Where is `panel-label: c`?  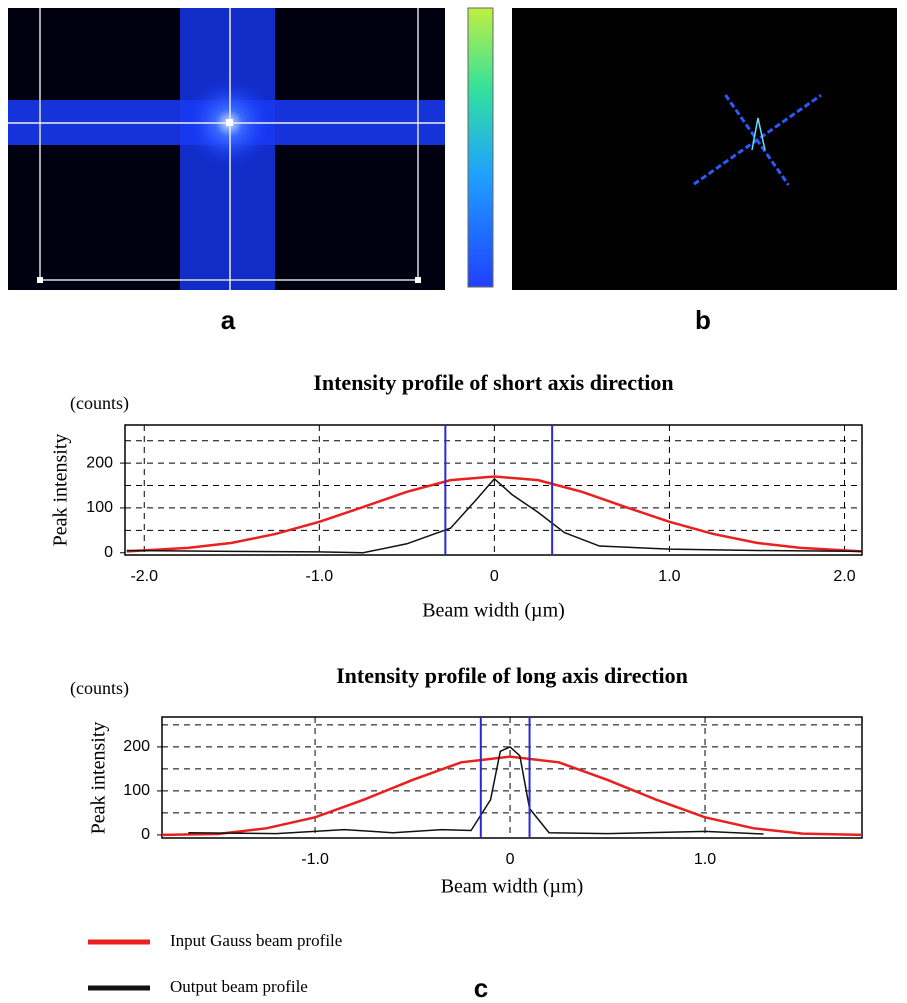 panel-label: c is located at coordinates (481, 988).